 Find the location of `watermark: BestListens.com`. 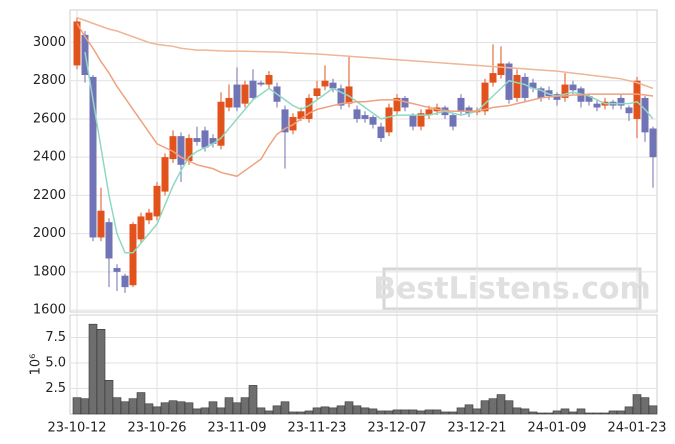

watermark: BestListens.com is located at coordinates (512, 289).